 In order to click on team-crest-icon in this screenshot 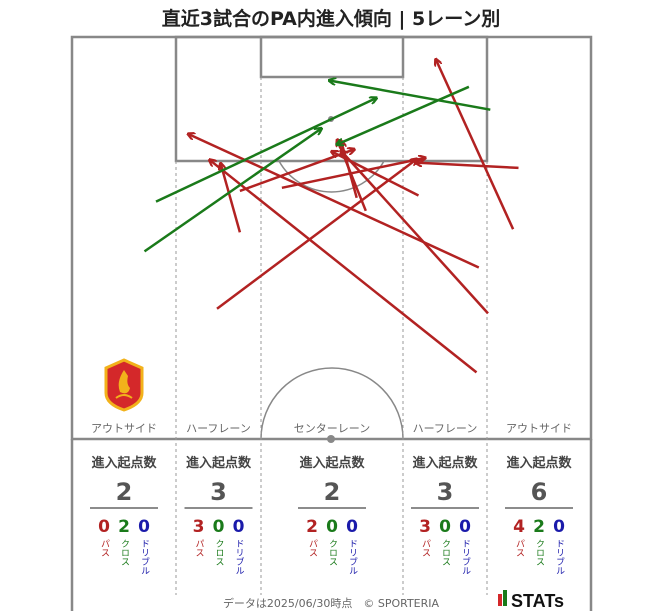, I will do `click(124, 385)`.